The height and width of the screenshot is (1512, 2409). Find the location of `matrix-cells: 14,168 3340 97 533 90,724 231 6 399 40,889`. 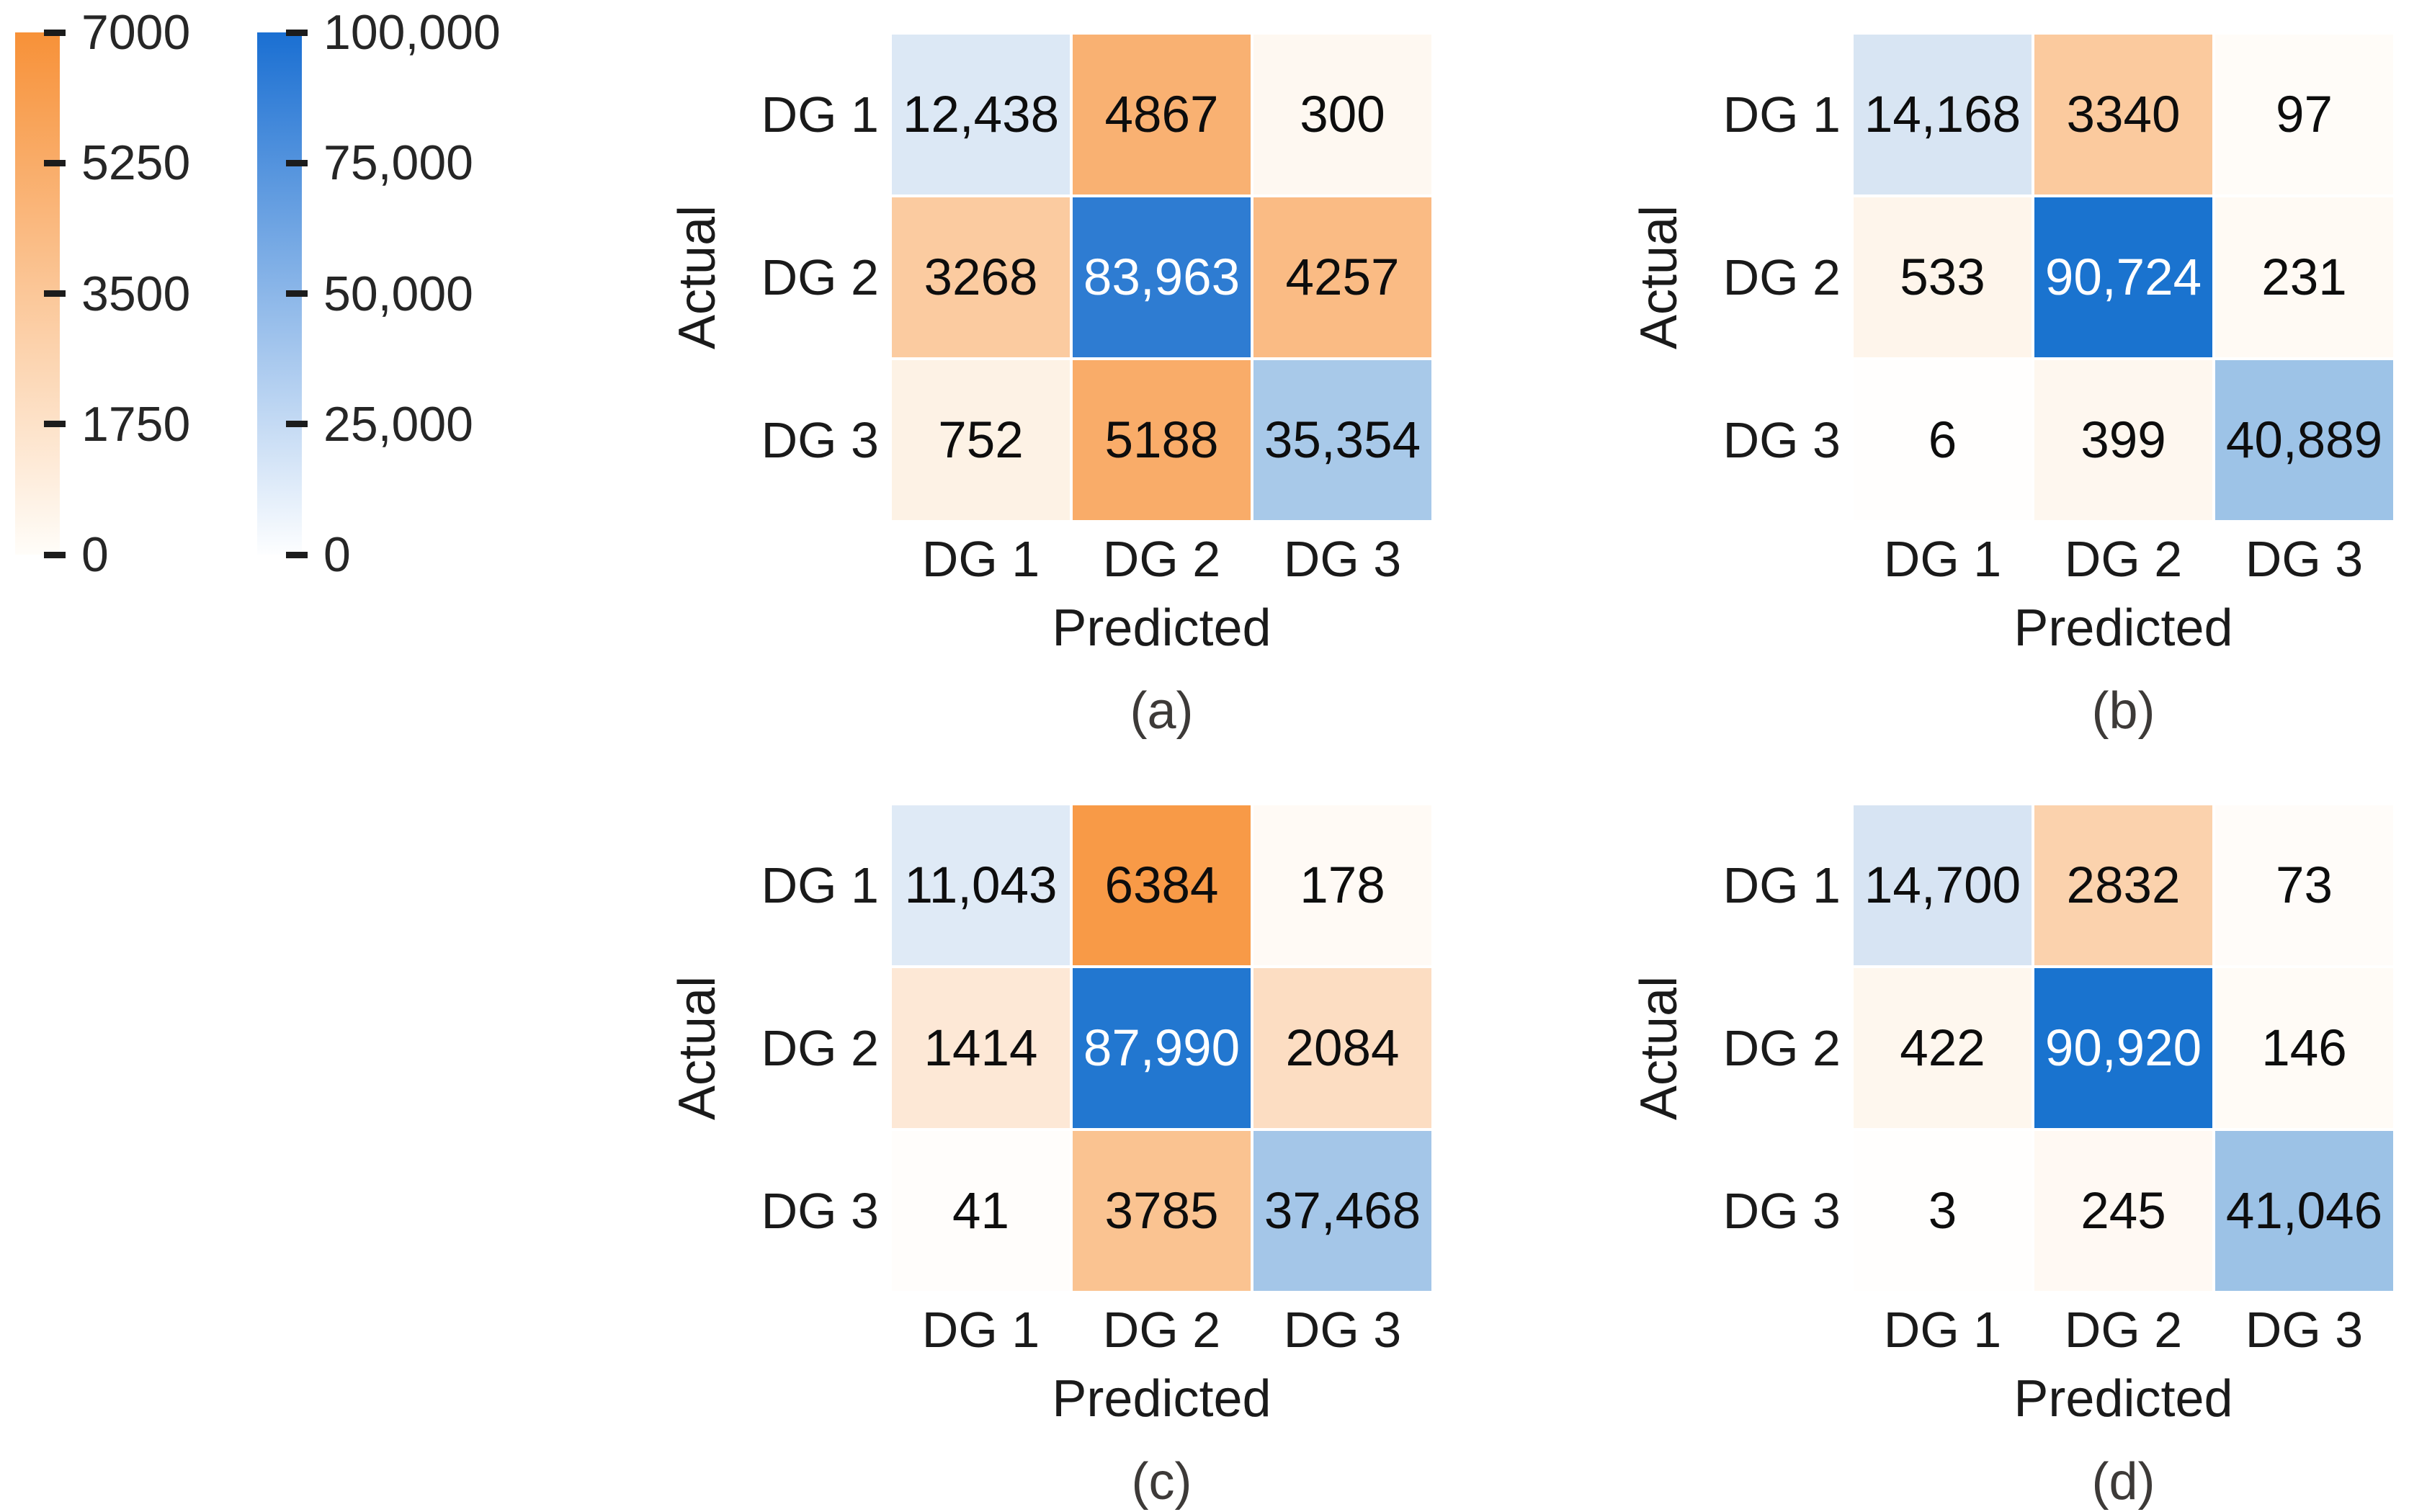

matrix-cells: 14,168 3340 97 533 90,724 231 6 399 40,889 is located at coordinates (2123, 277).